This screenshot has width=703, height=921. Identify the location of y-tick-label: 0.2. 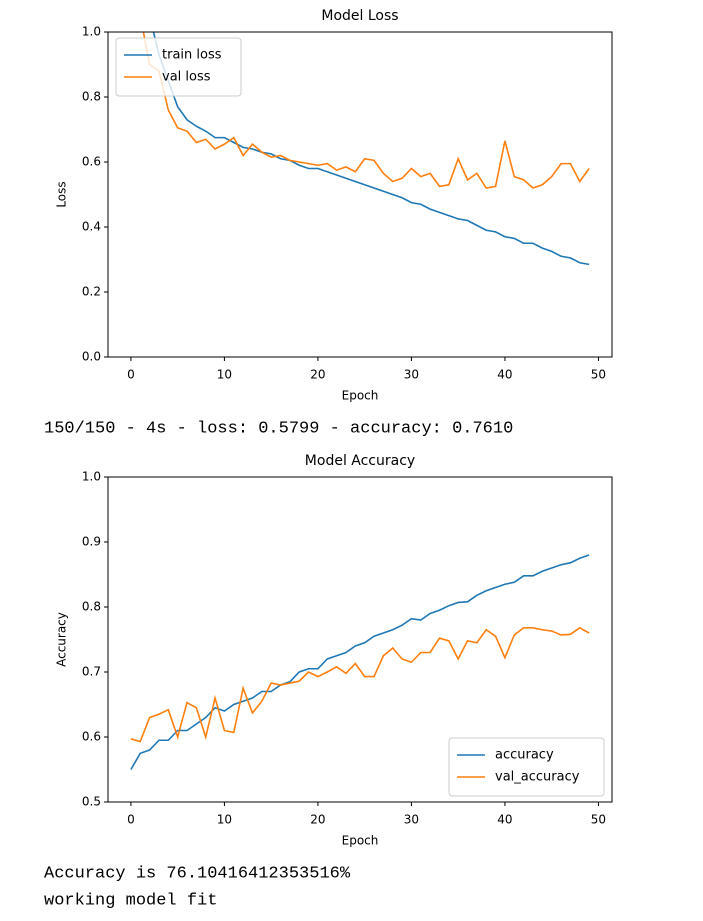
(91, 292).